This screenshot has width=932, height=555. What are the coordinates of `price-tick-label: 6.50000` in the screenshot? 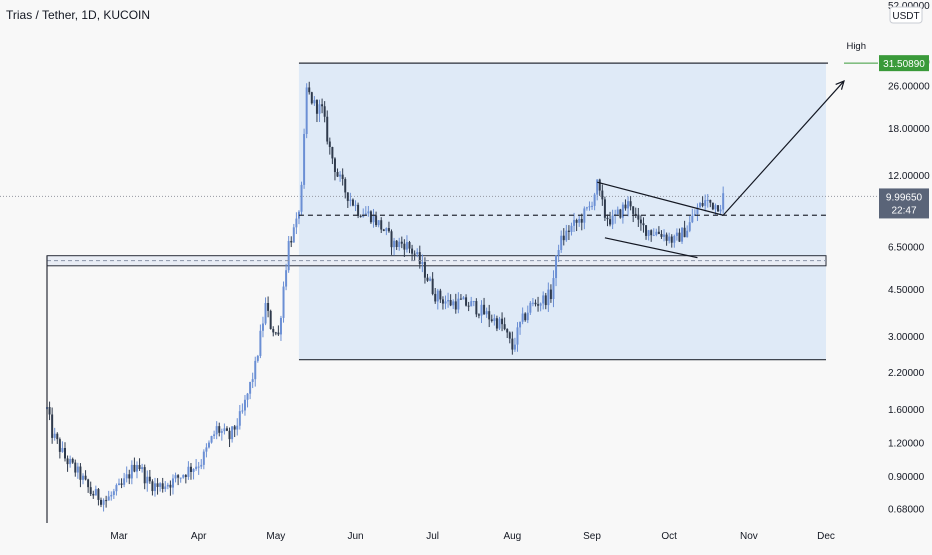 It's located at (906, 247).